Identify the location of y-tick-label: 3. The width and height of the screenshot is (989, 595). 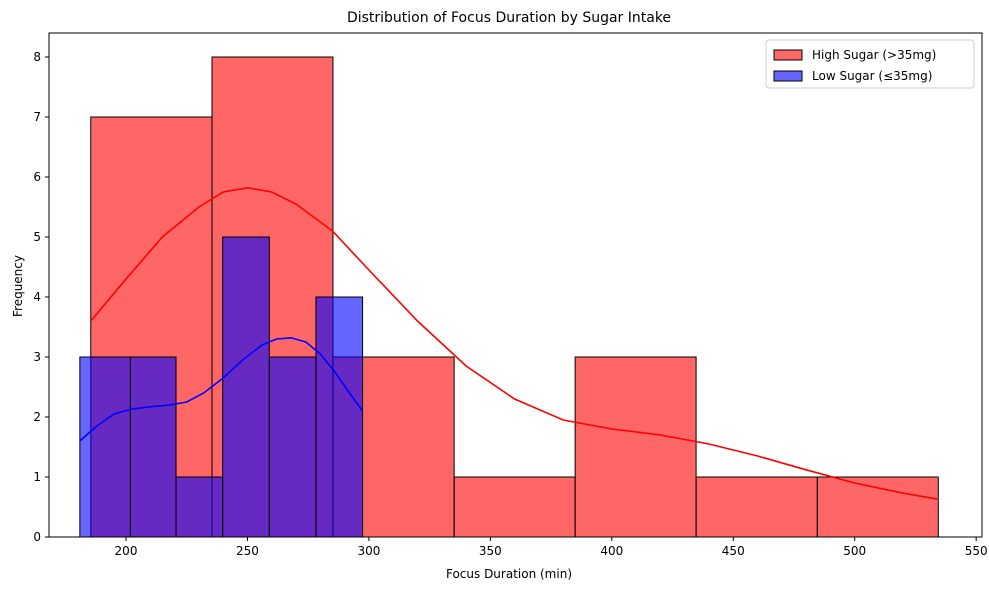
(37, 357).